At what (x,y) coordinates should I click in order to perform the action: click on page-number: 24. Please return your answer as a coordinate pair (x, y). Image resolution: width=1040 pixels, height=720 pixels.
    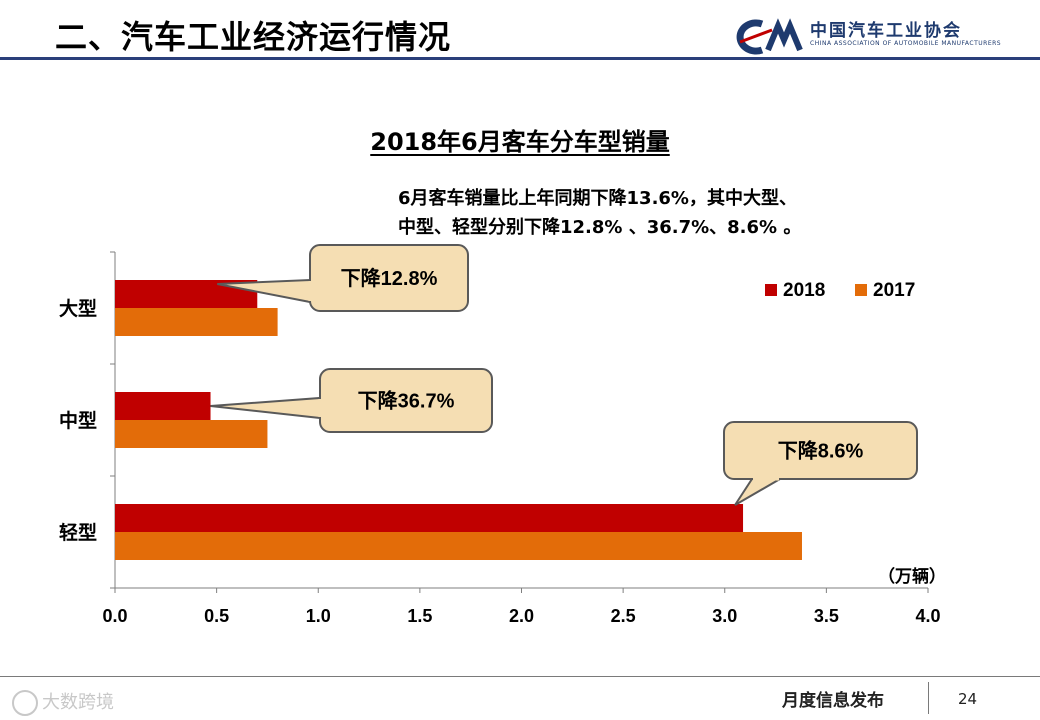
    Looking at the image, I should click on (968, 699).